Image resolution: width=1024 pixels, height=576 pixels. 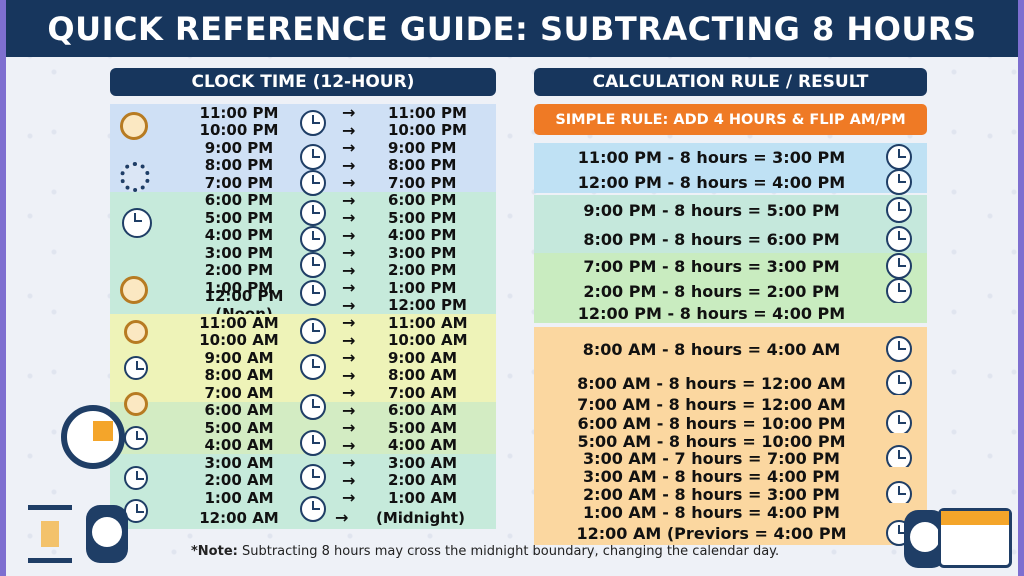 What do you see at coordinates (730, 494) in the screenshot?
I see `list-item: 2:00 AM - 8 hours = 3:00 PM` at bounding box center [730, 494].